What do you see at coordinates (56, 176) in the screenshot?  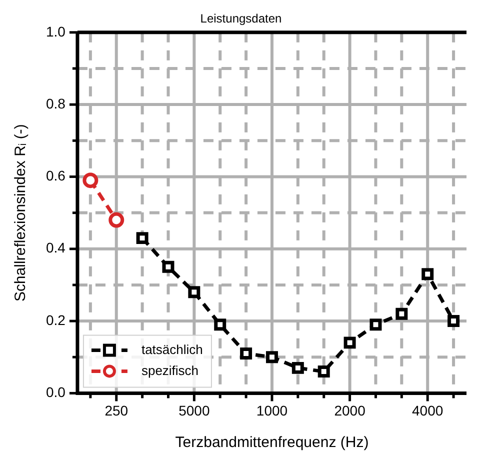 I see `y-tick-label: 0.6` at bounding box center [56, 176].